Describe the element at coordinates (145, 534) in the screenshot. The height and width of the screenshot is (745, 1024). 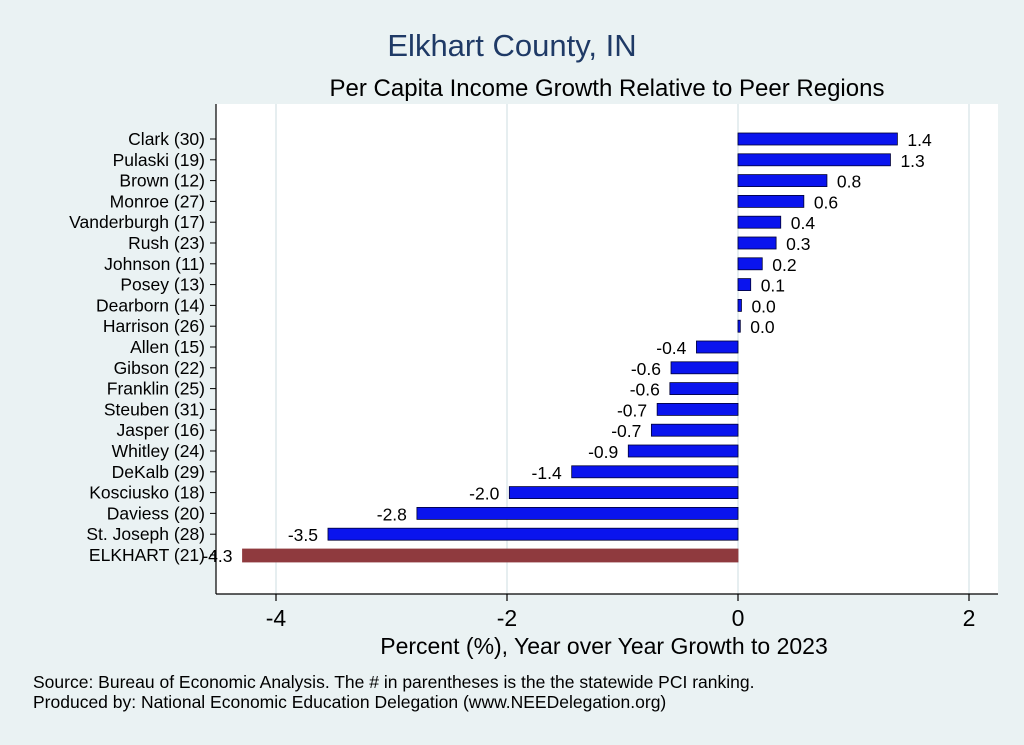
I see `category-label: St. Joseph (28)` at that location.